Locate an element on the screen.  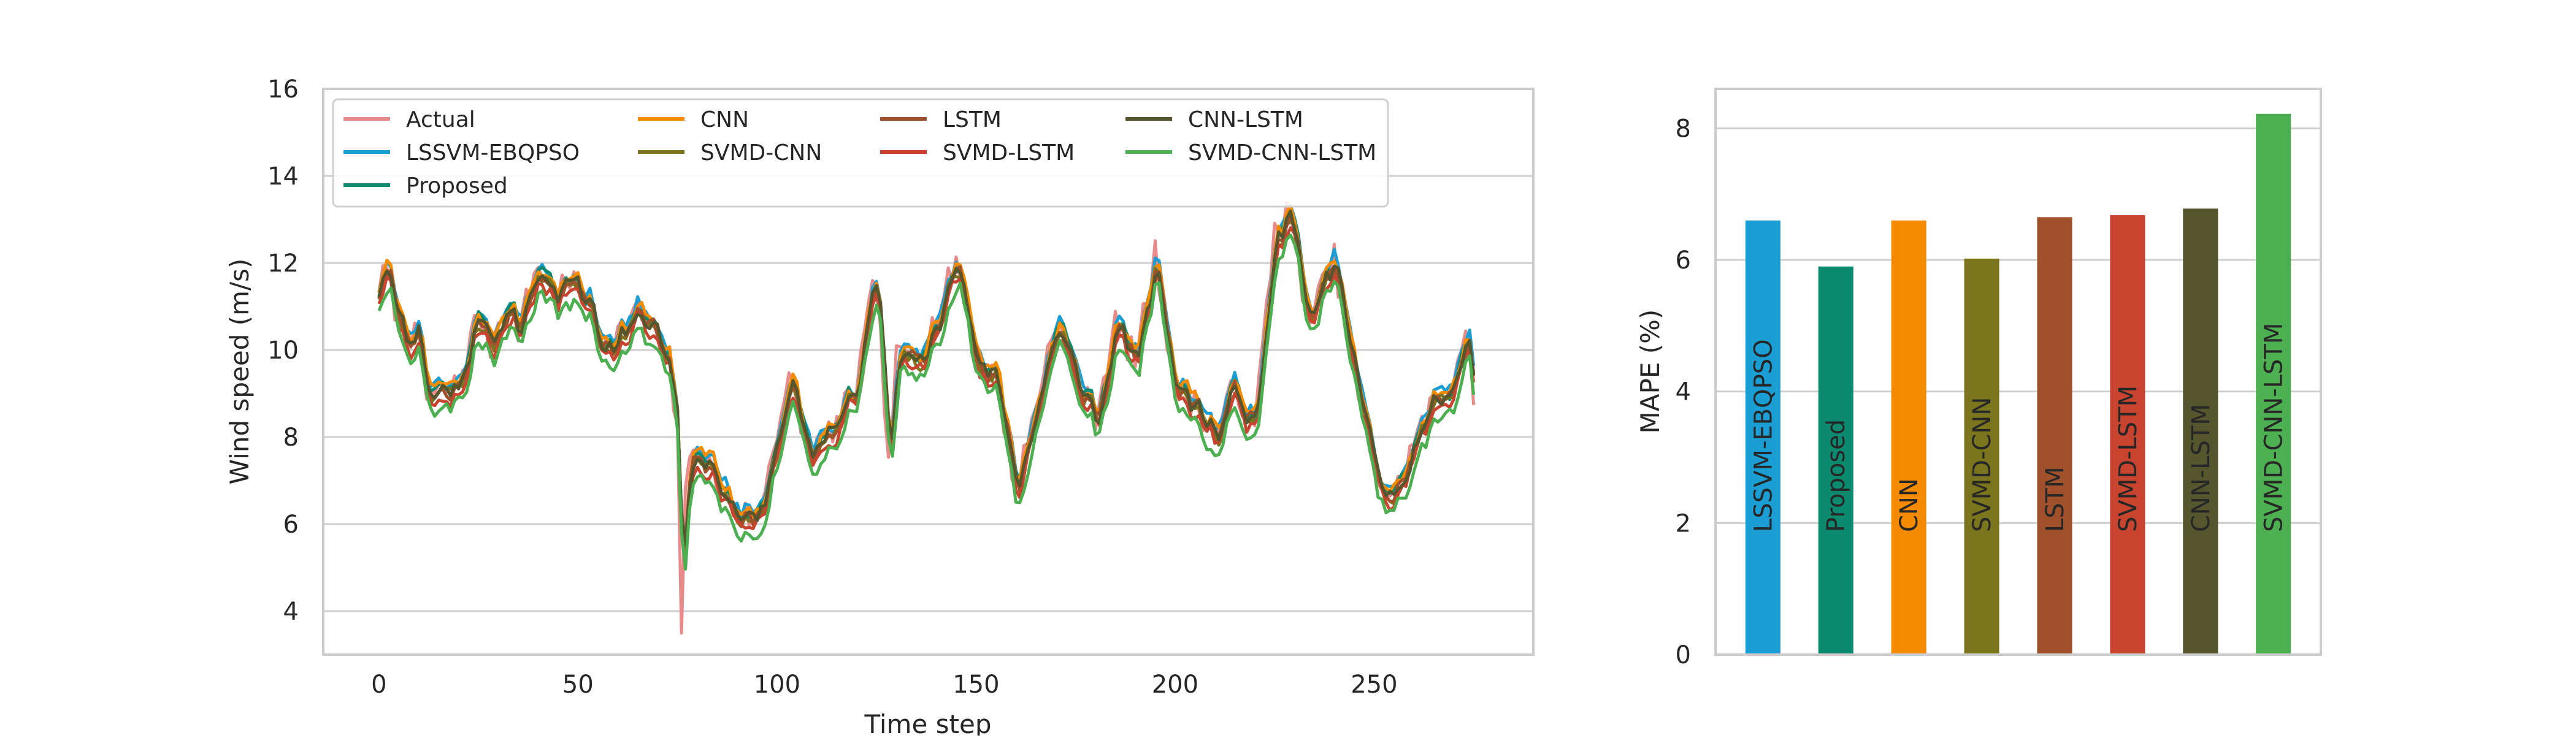
legend-entry-label: Actual is located at coordinates (440, 119).